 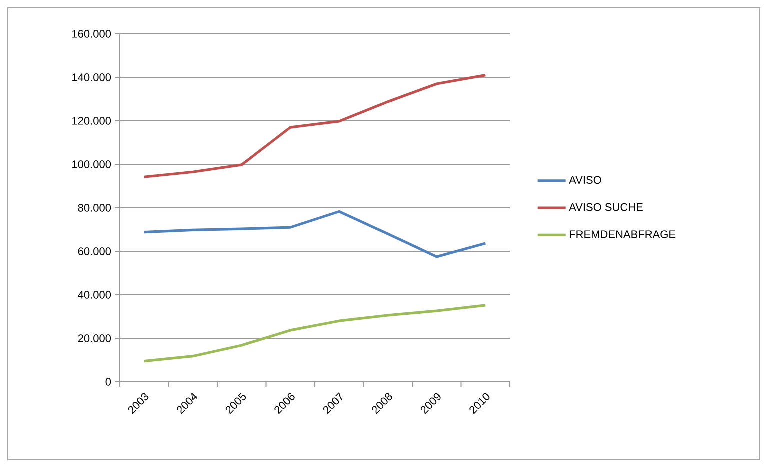 What do you see at coordinates (95, 295) in the screenshot?
I see `y-tick-label: 40.000` at bounding box center [95, 295].